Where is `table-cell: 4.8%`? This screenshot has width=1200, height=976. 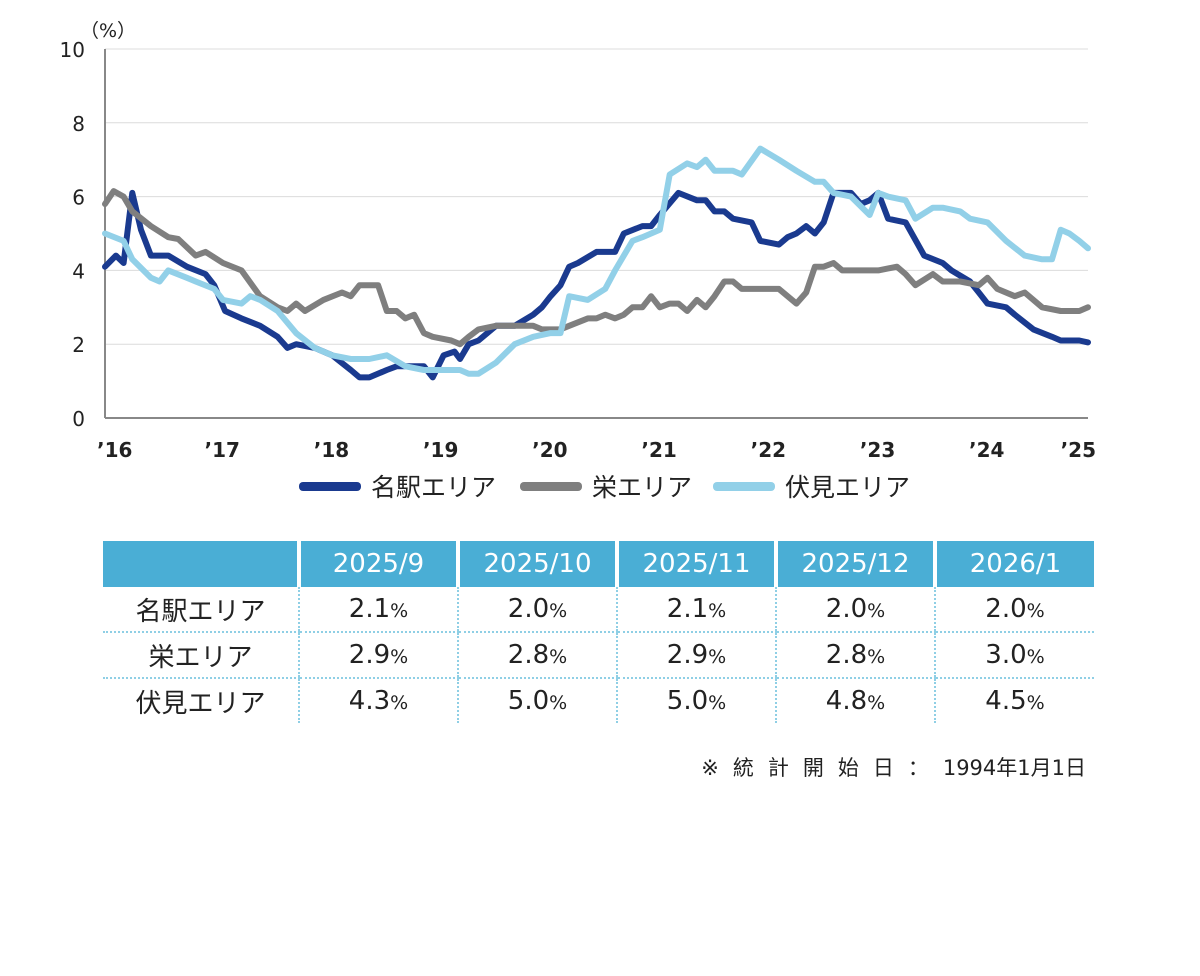
table-cell: 4.8% is located at coordinates (855, 700).